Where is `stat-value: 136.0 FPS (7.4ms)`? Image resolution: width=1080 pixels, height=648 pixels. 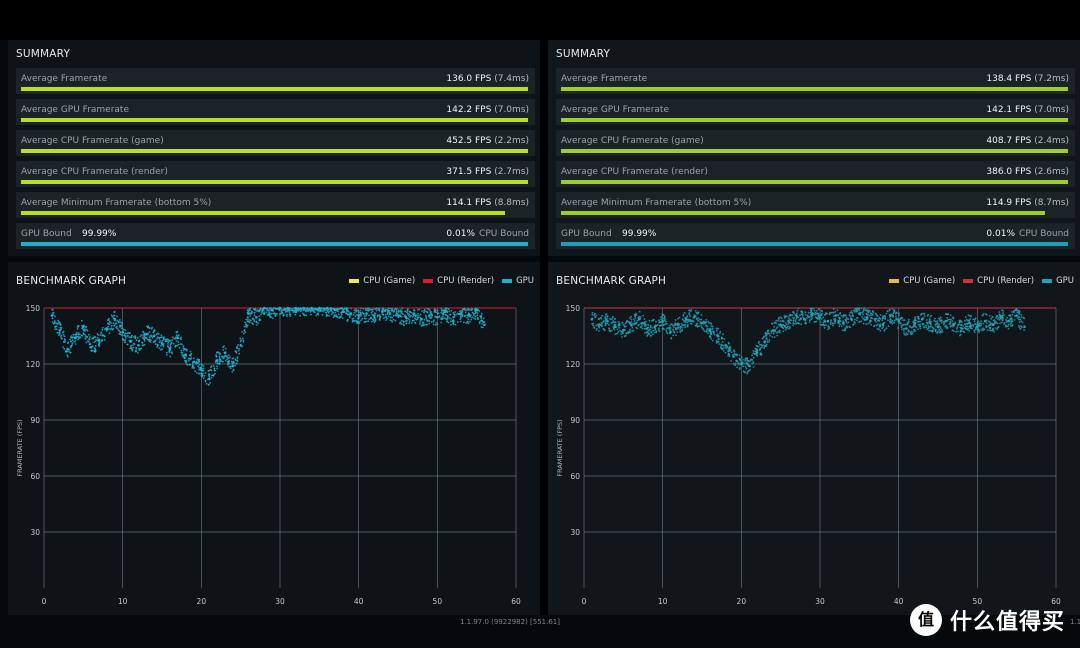 stat-value: 136.0 FPS (7.4ms) is located at coordinates (487, 79).